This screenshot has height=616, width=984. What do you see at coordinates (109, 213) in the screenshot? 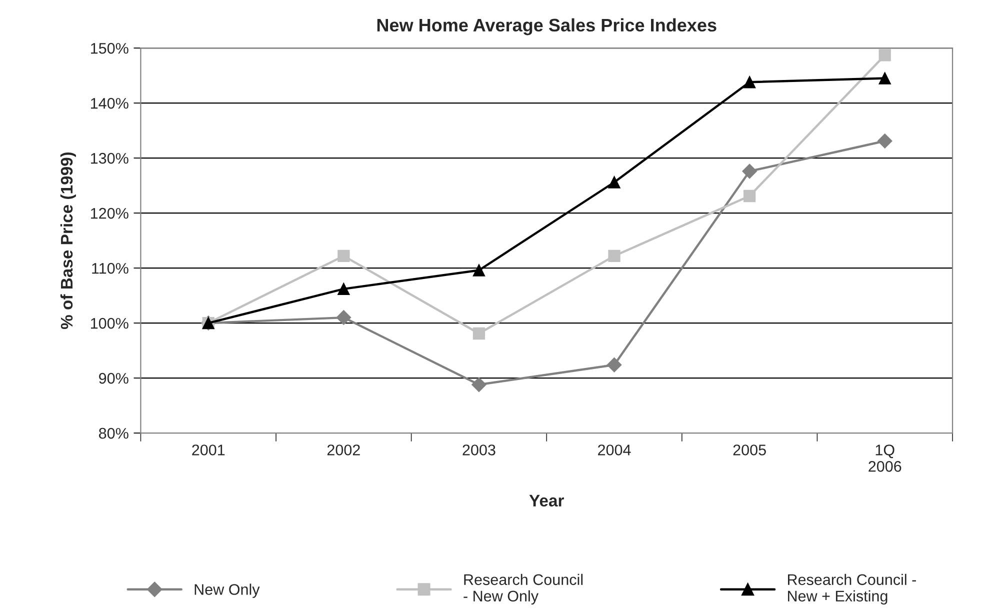
I see `y-tick-label: 120%` at bounding box center [109, 213].